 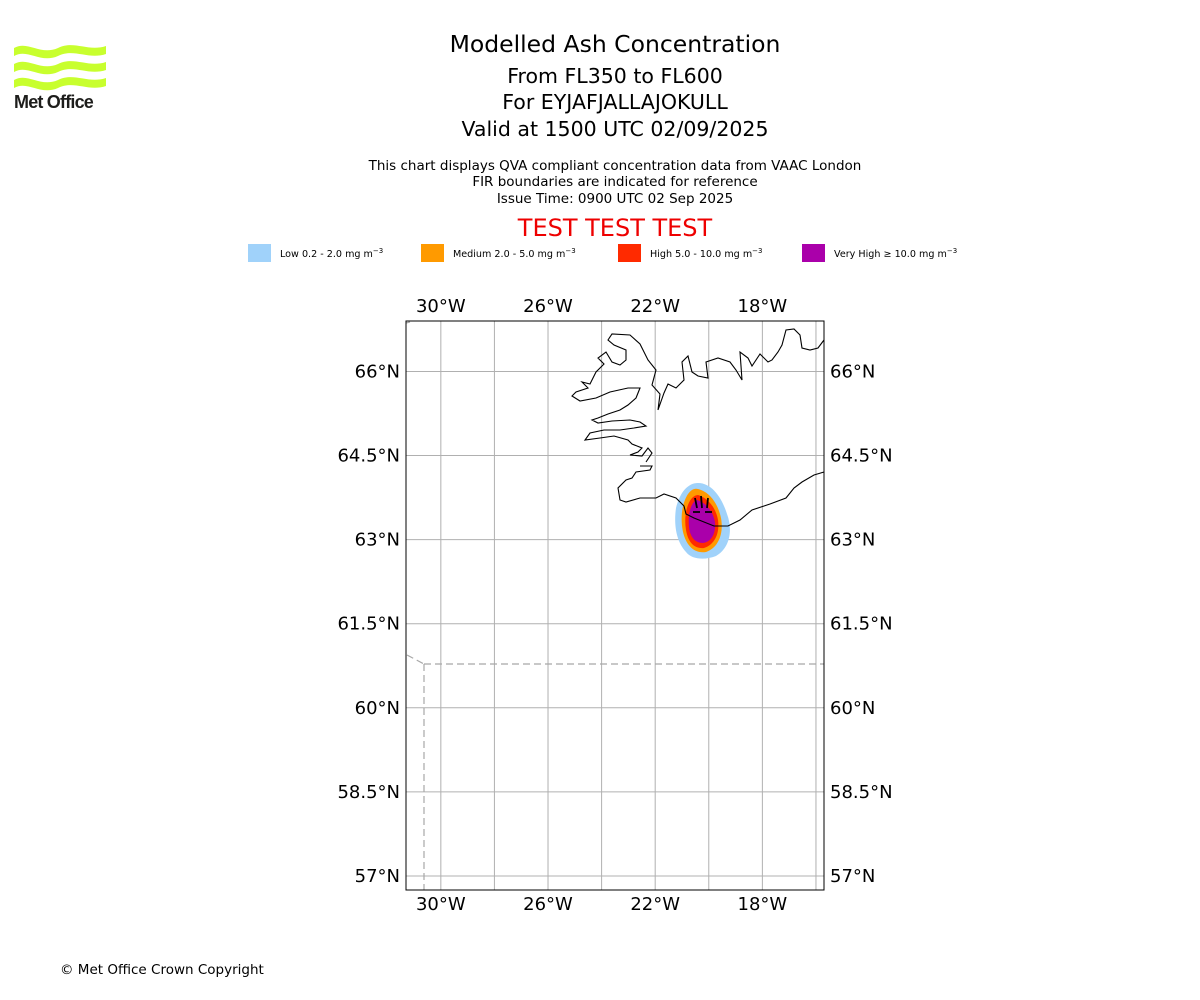 I want to click on lon-label-top: 26°W, so click(x=548, y=306).